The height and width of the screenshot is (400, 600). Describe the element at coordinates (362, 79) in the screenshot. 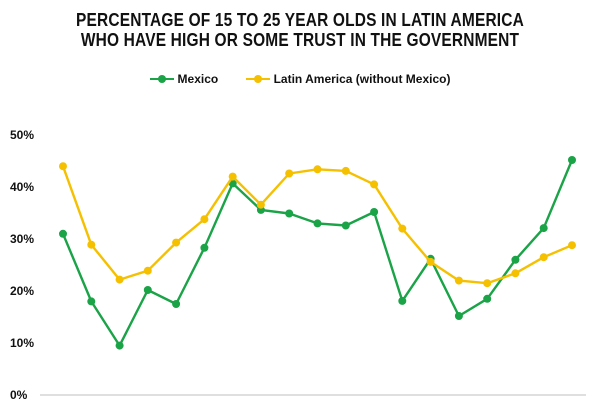

I see `legend-label-latin-america: Latin America (without Mexico)` at that location.